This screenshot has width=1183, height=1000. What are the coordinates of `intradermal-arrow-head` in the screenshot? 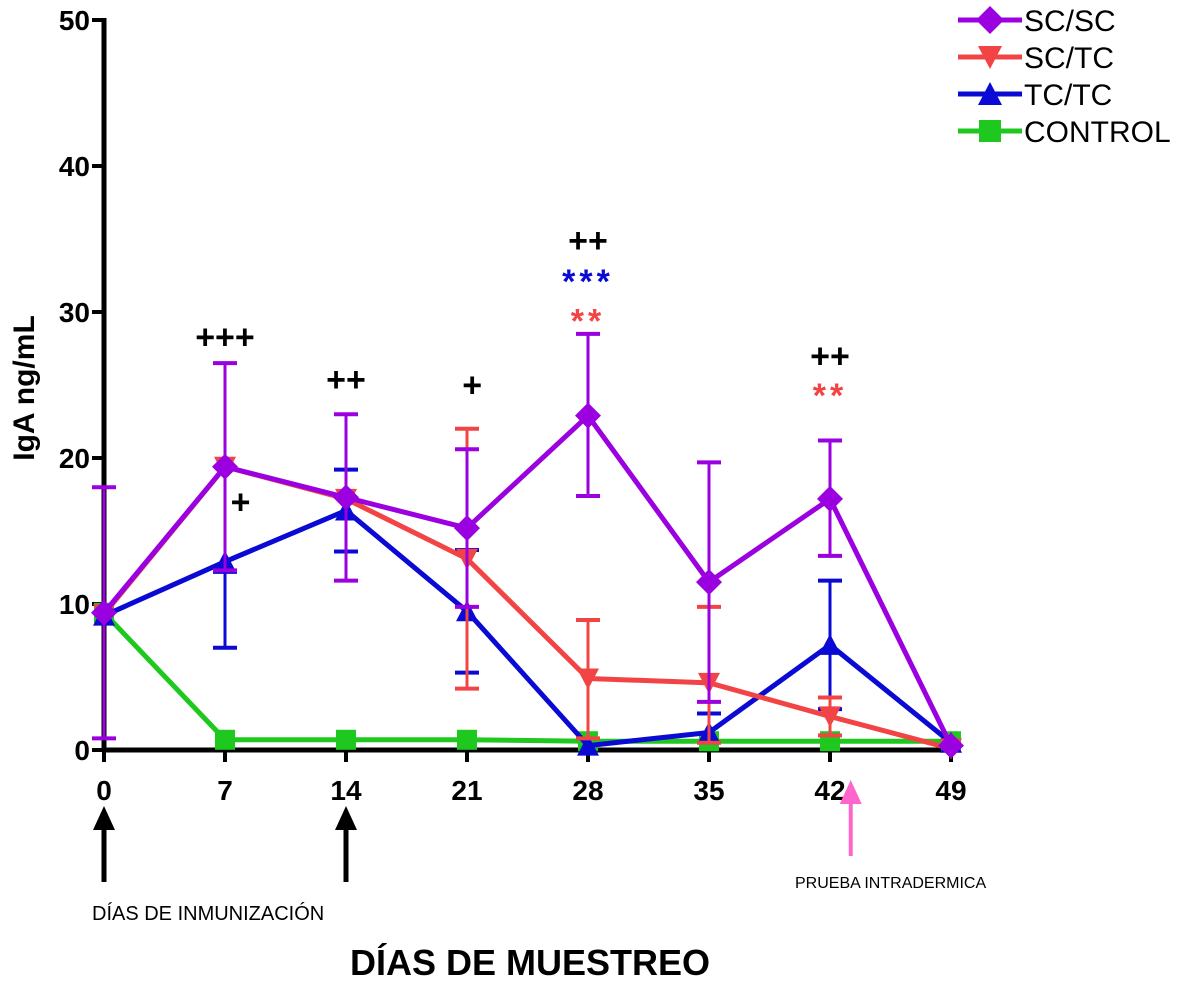 It's located at (850, 792).